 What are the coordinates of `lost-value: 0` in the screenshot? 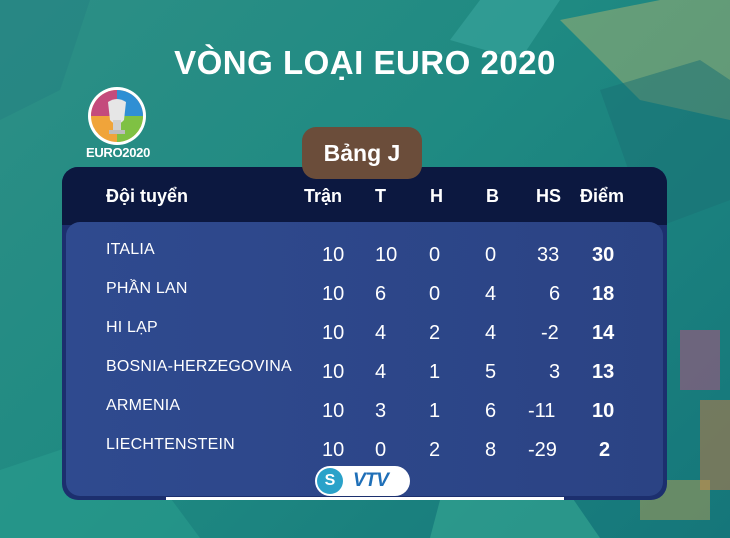 It's located at (491, 255).